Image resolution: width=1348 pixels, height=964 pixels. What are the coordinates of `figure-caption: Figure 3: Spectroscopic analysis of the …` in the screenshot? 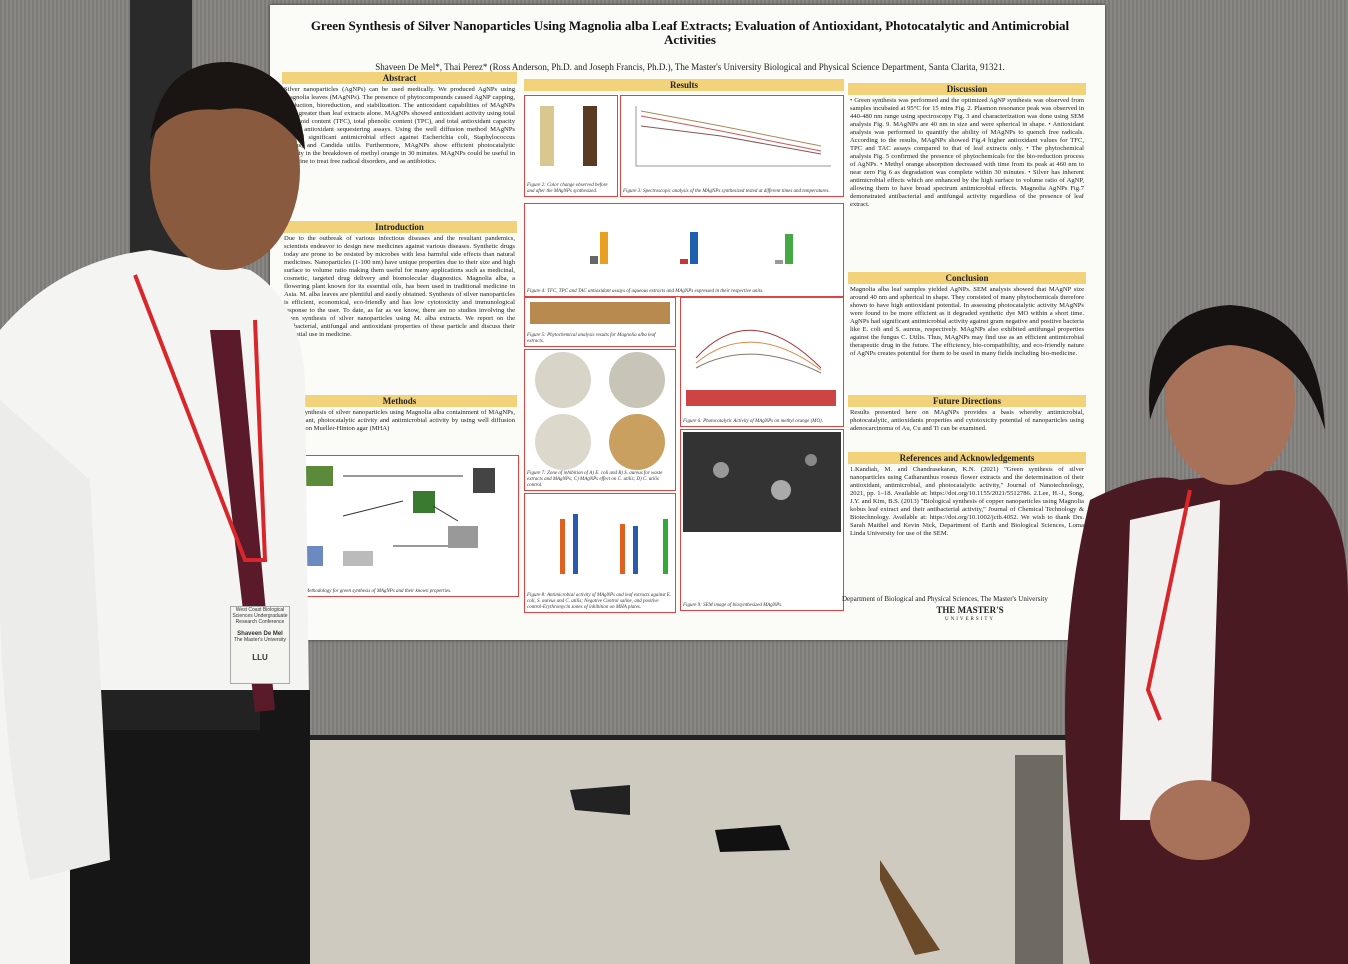 It's located at (726, 191).